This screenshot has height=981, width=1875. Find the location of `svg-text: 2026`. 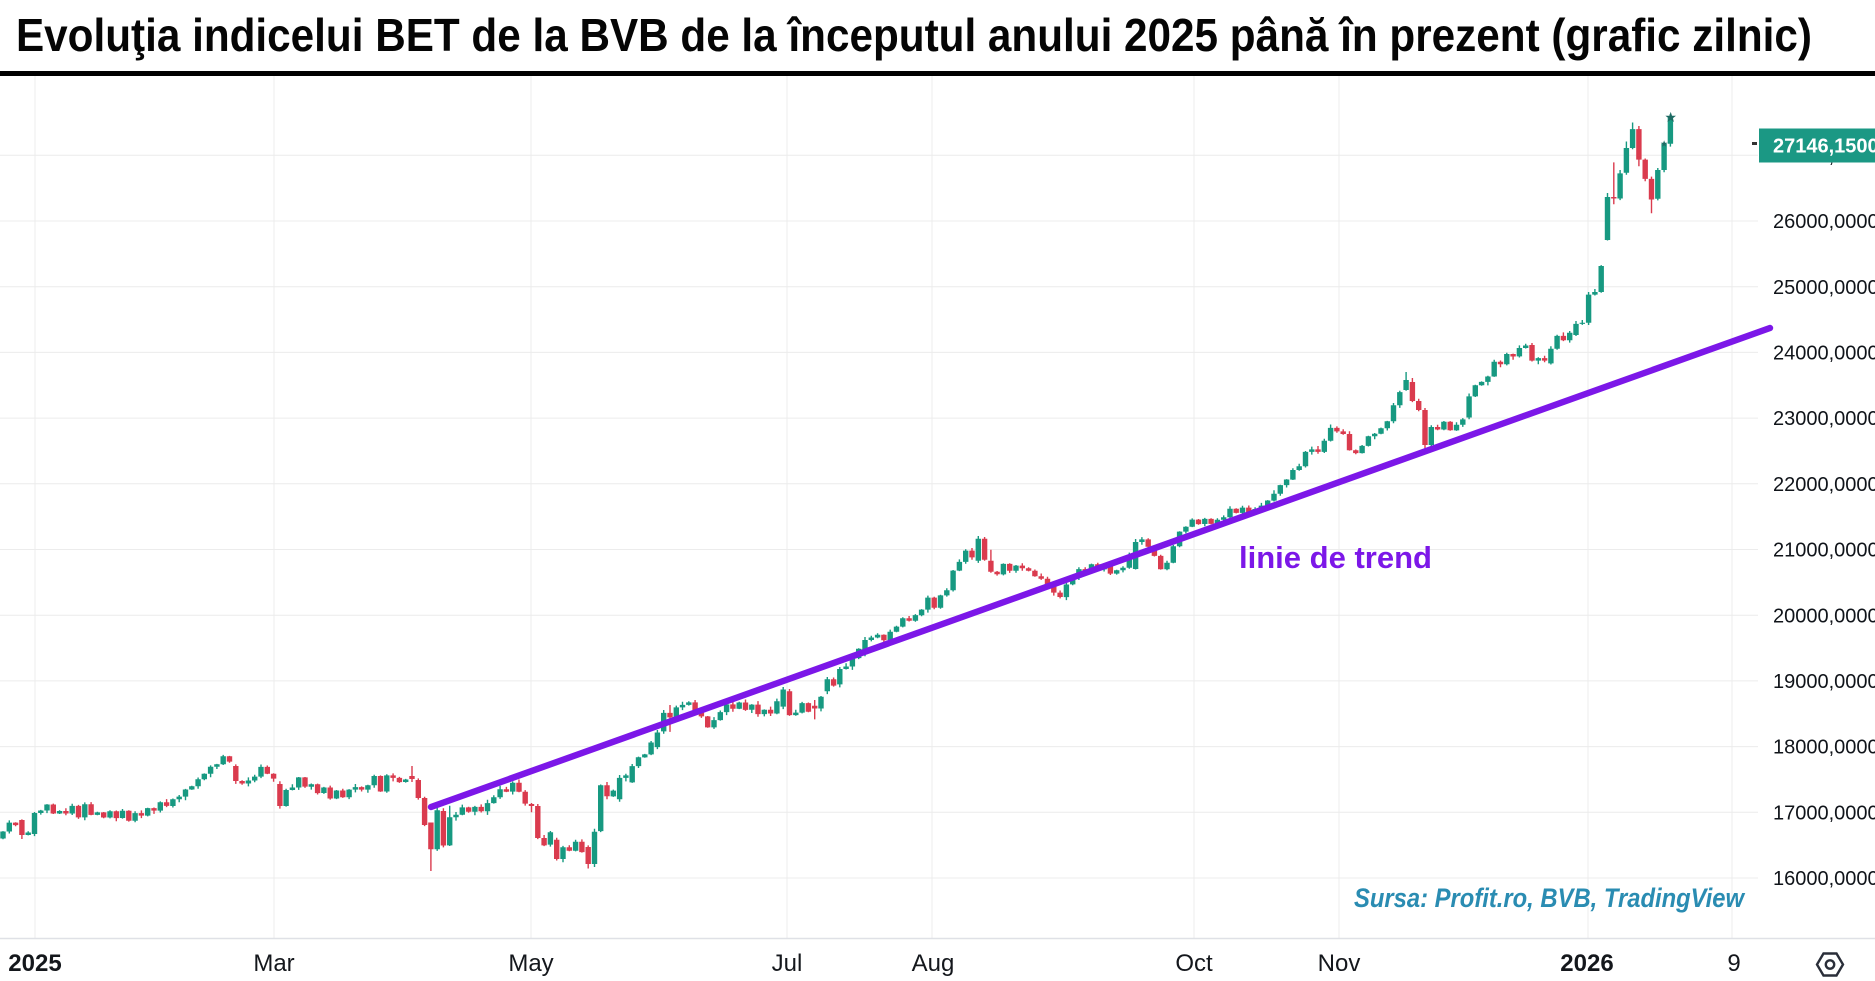

svg-text: 2026 is located at coordinates (1586, 963).